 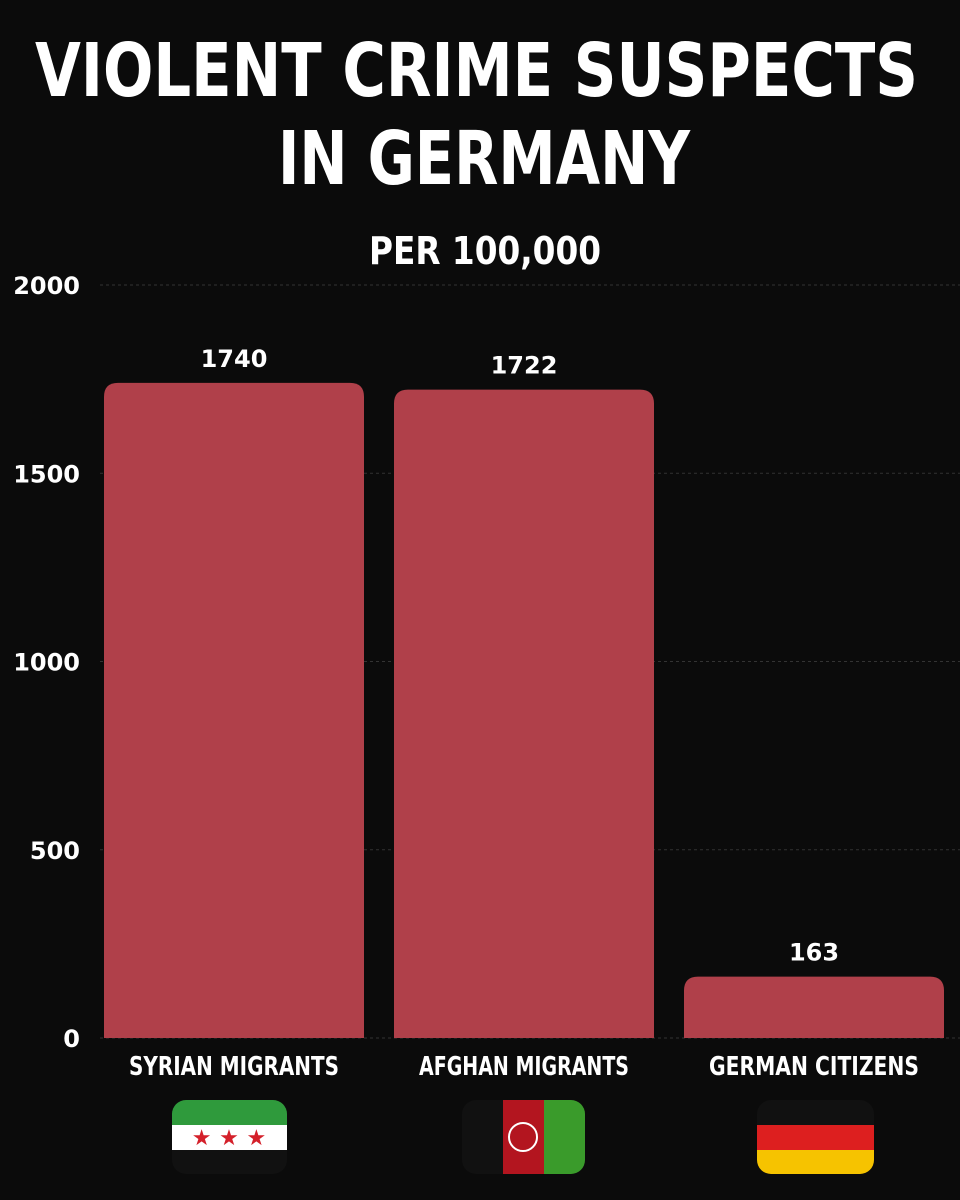 I want to click on data-label: 163, so click(x=814, y=953).